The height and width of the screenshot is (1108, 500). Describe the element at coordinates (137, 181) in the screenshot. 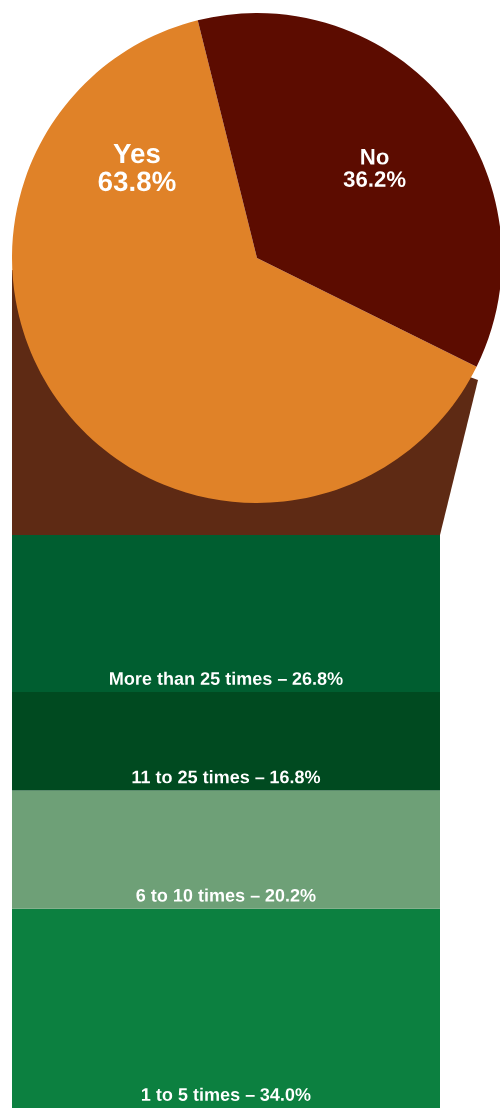

I see `data-label: 63.8%` at that location.